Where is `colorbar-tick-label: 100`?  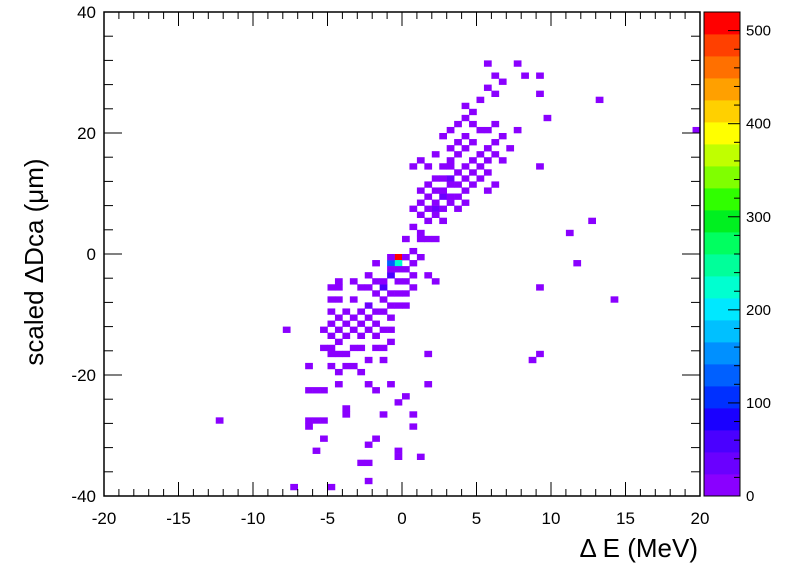 colorbar-tick-label: 100 is located at coordinates (758, 403).